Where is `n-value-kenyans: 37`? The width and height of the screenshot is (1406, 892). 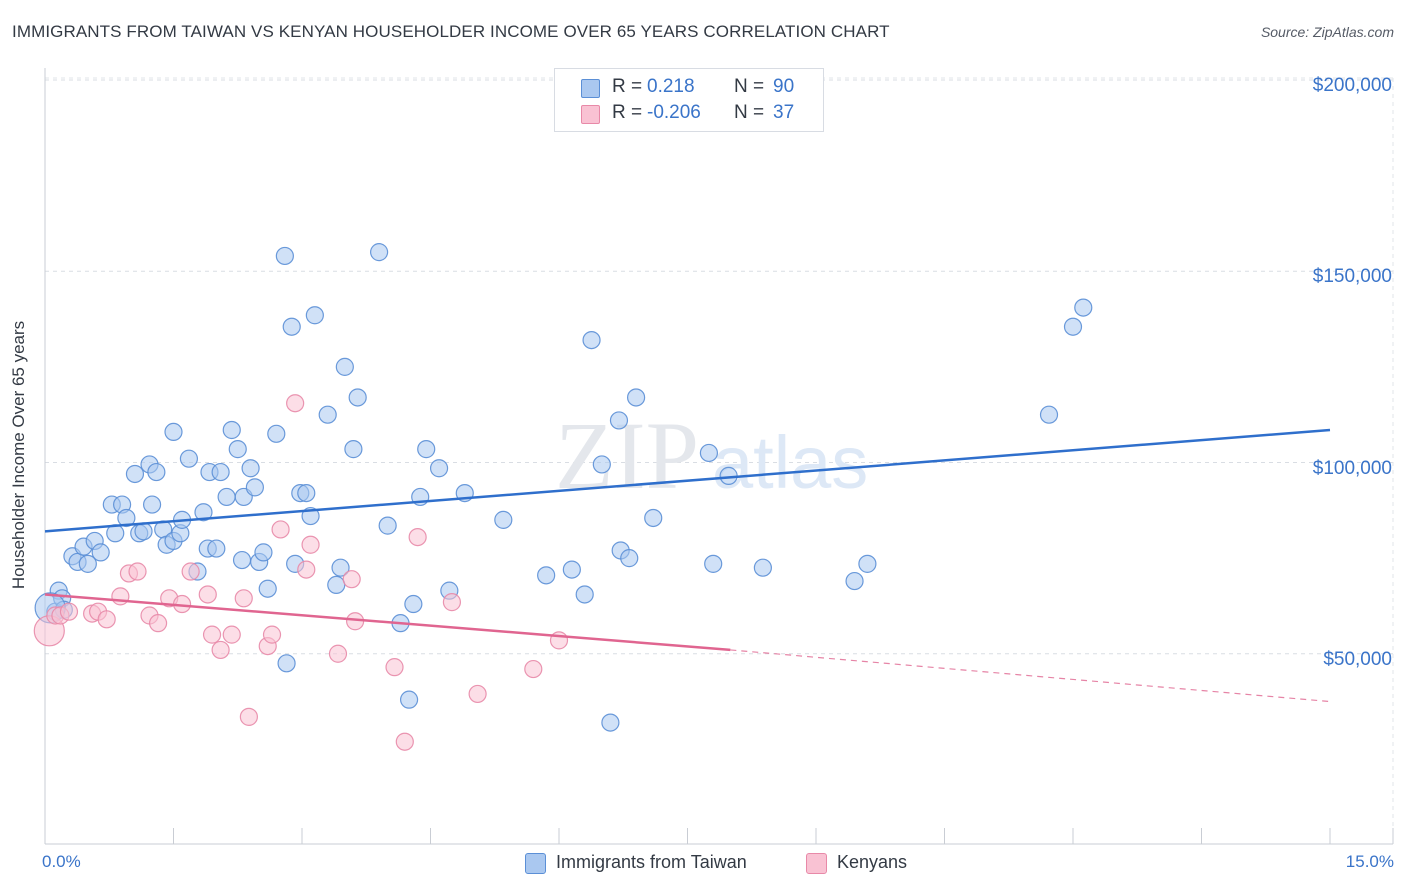
n-value-kenyans: 37 is located at coordinates (784, 112).